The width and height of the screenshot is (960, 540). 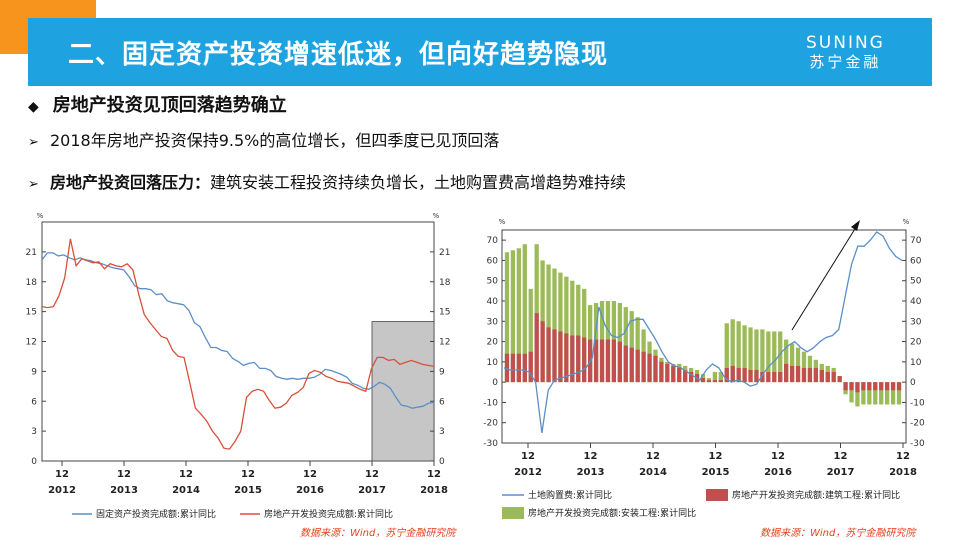 I want to click on x-tick-year: 2013, so click(x=124, y=490).